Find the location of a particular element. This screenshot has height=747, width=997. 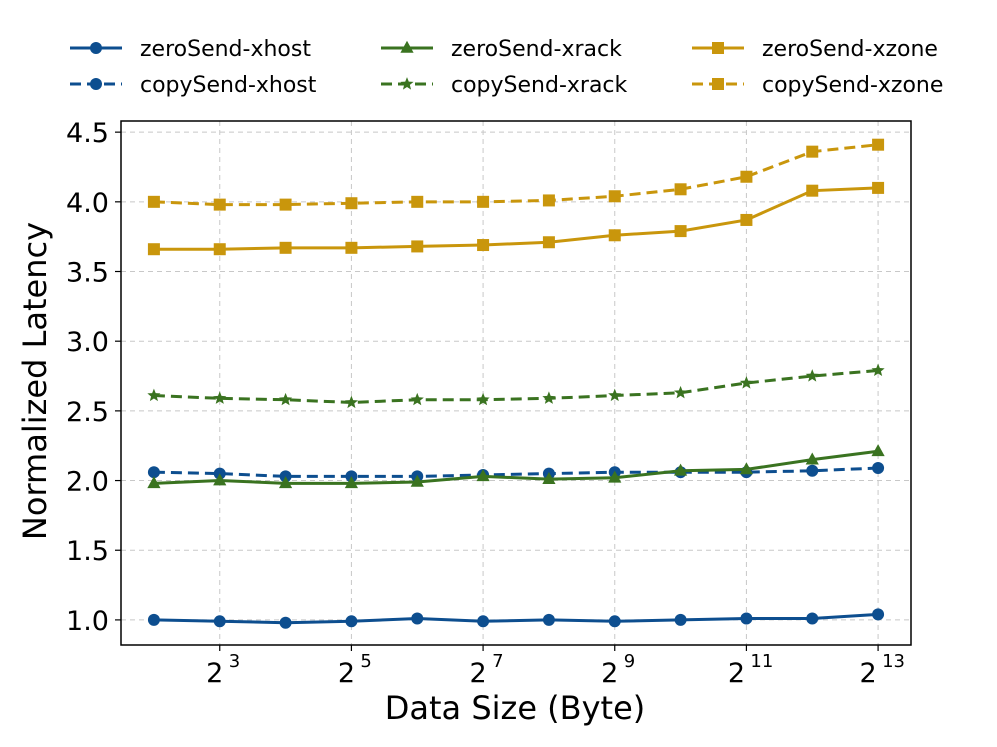

legend-item: copySend-xrack is located at coordinates (504, 85).